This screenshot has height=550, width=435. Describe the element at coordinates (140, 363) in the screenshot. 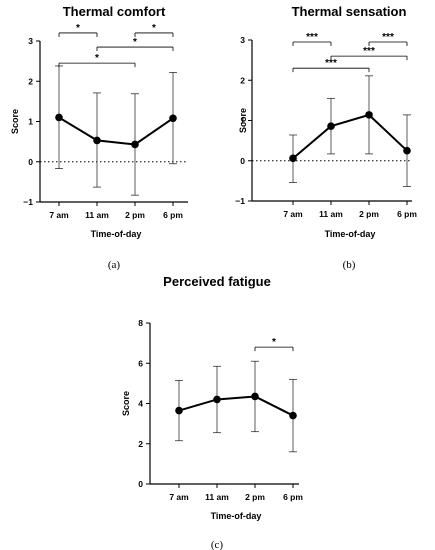

I see `y-tick-label: 6` at that location.